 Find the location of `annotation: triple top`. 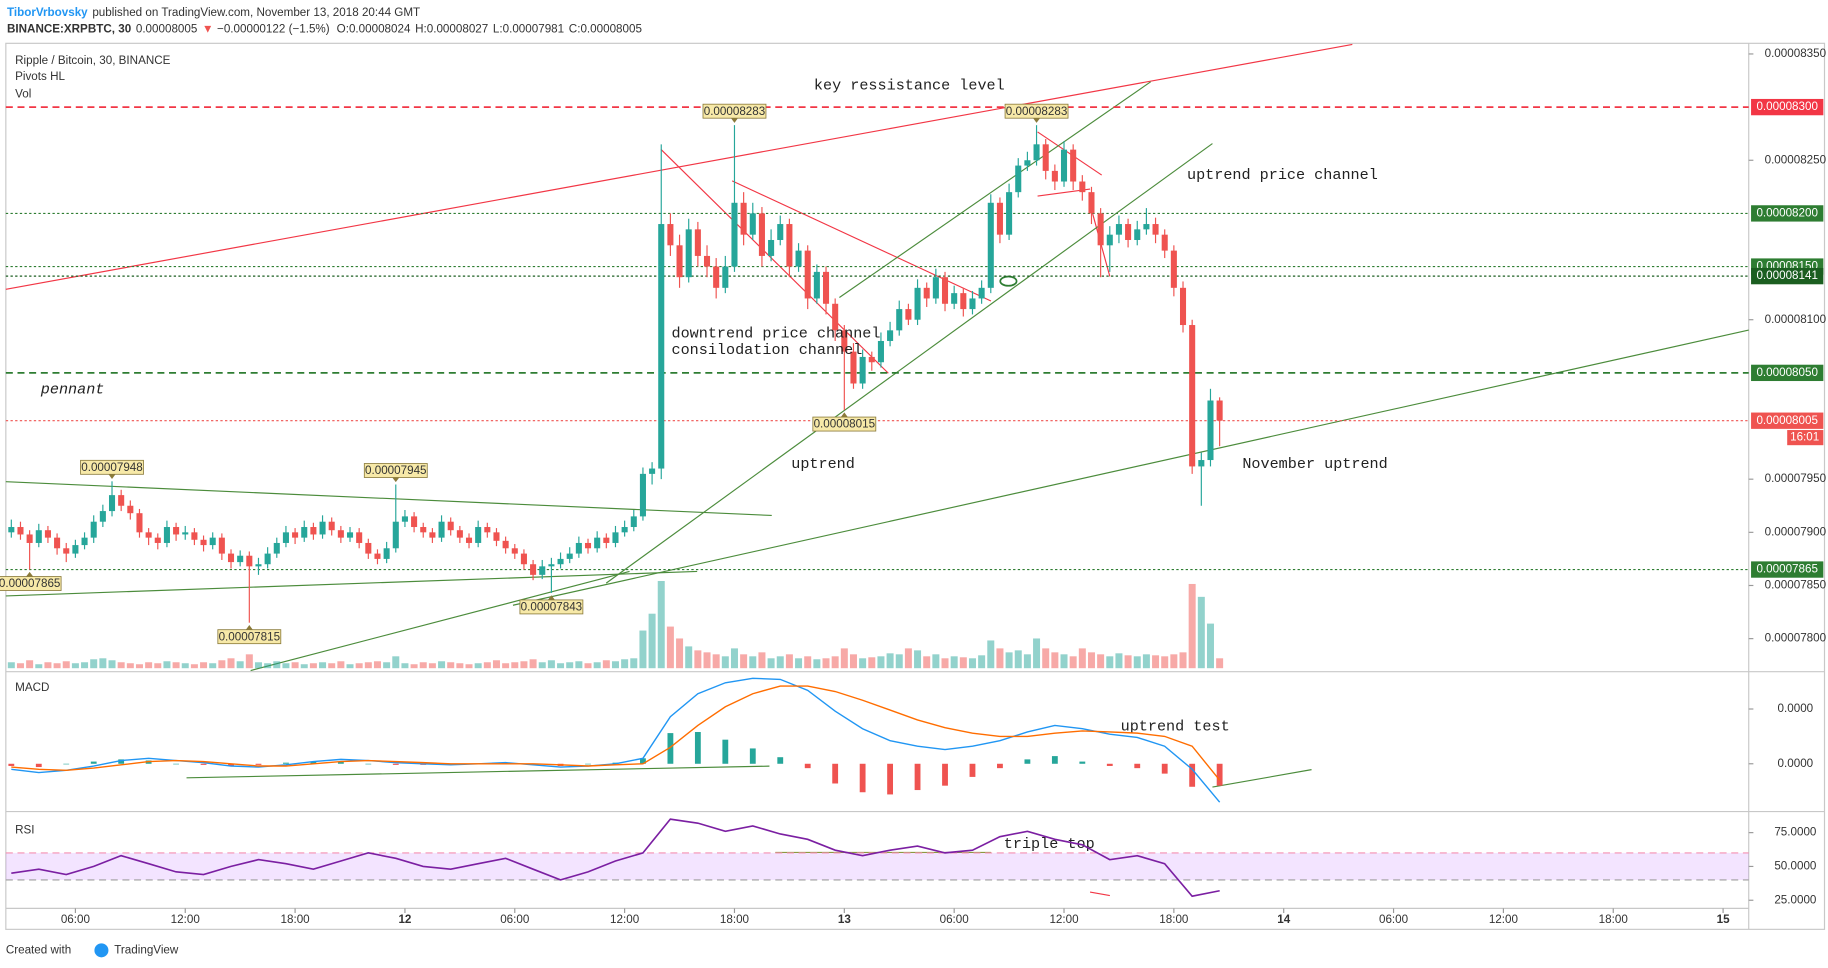

annotation: triple top is located at coordinates (1049, 844).